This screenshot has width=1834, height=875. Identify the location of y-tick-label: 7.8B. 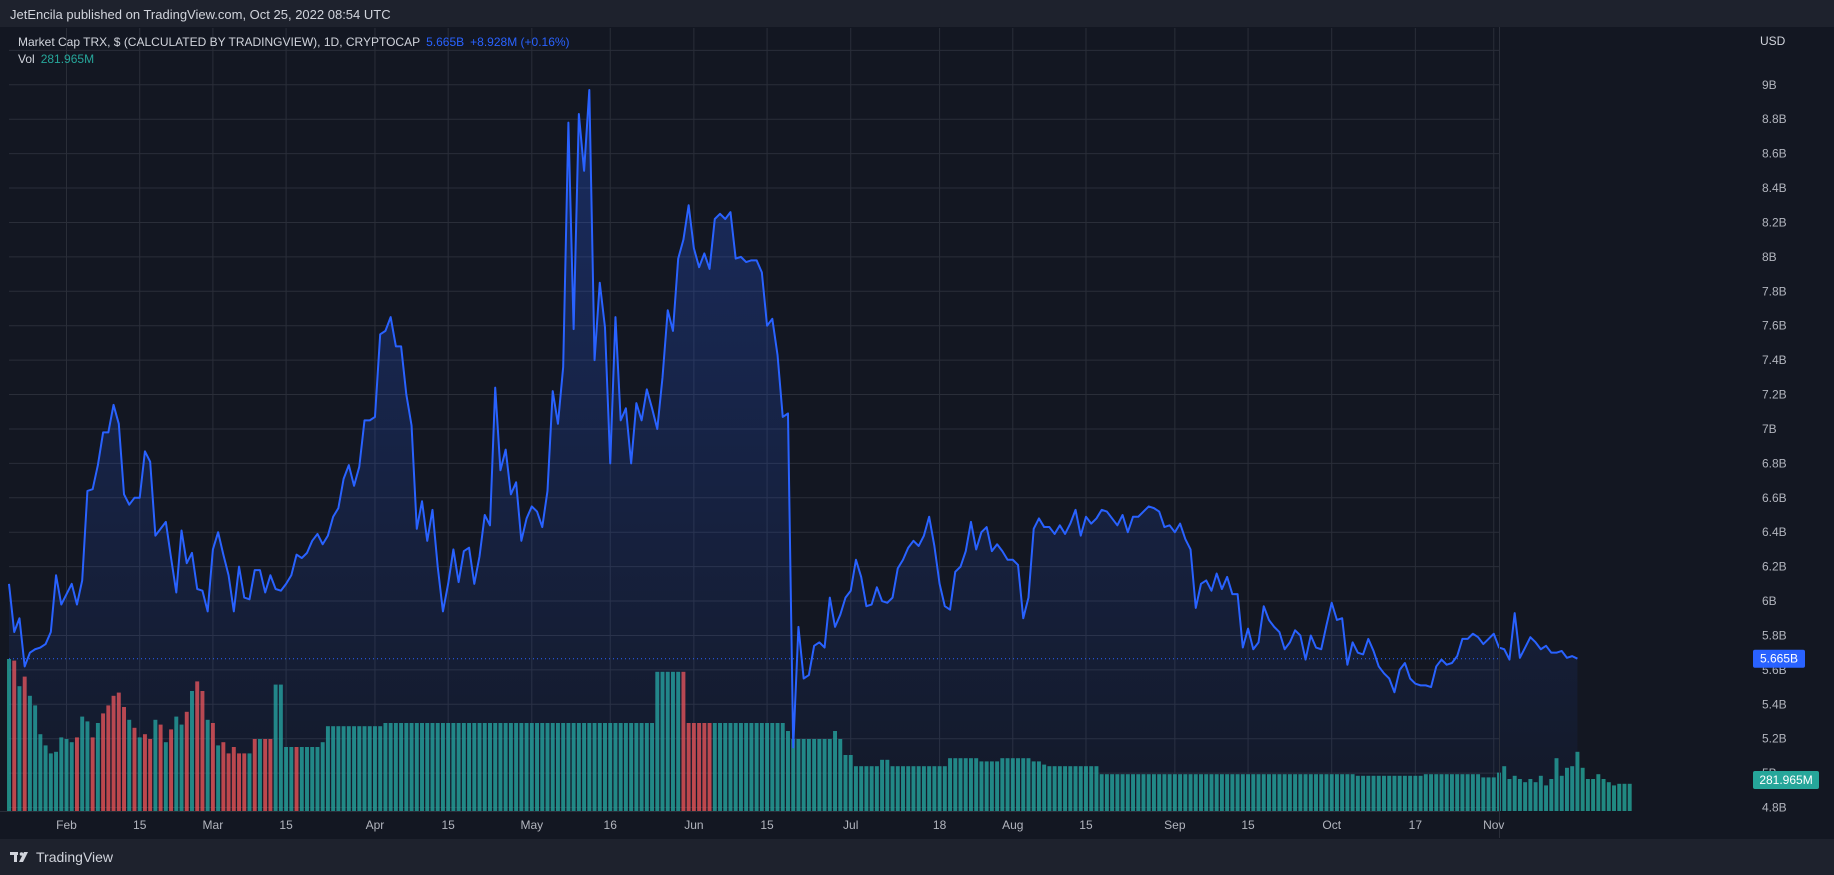
(1774, 291).